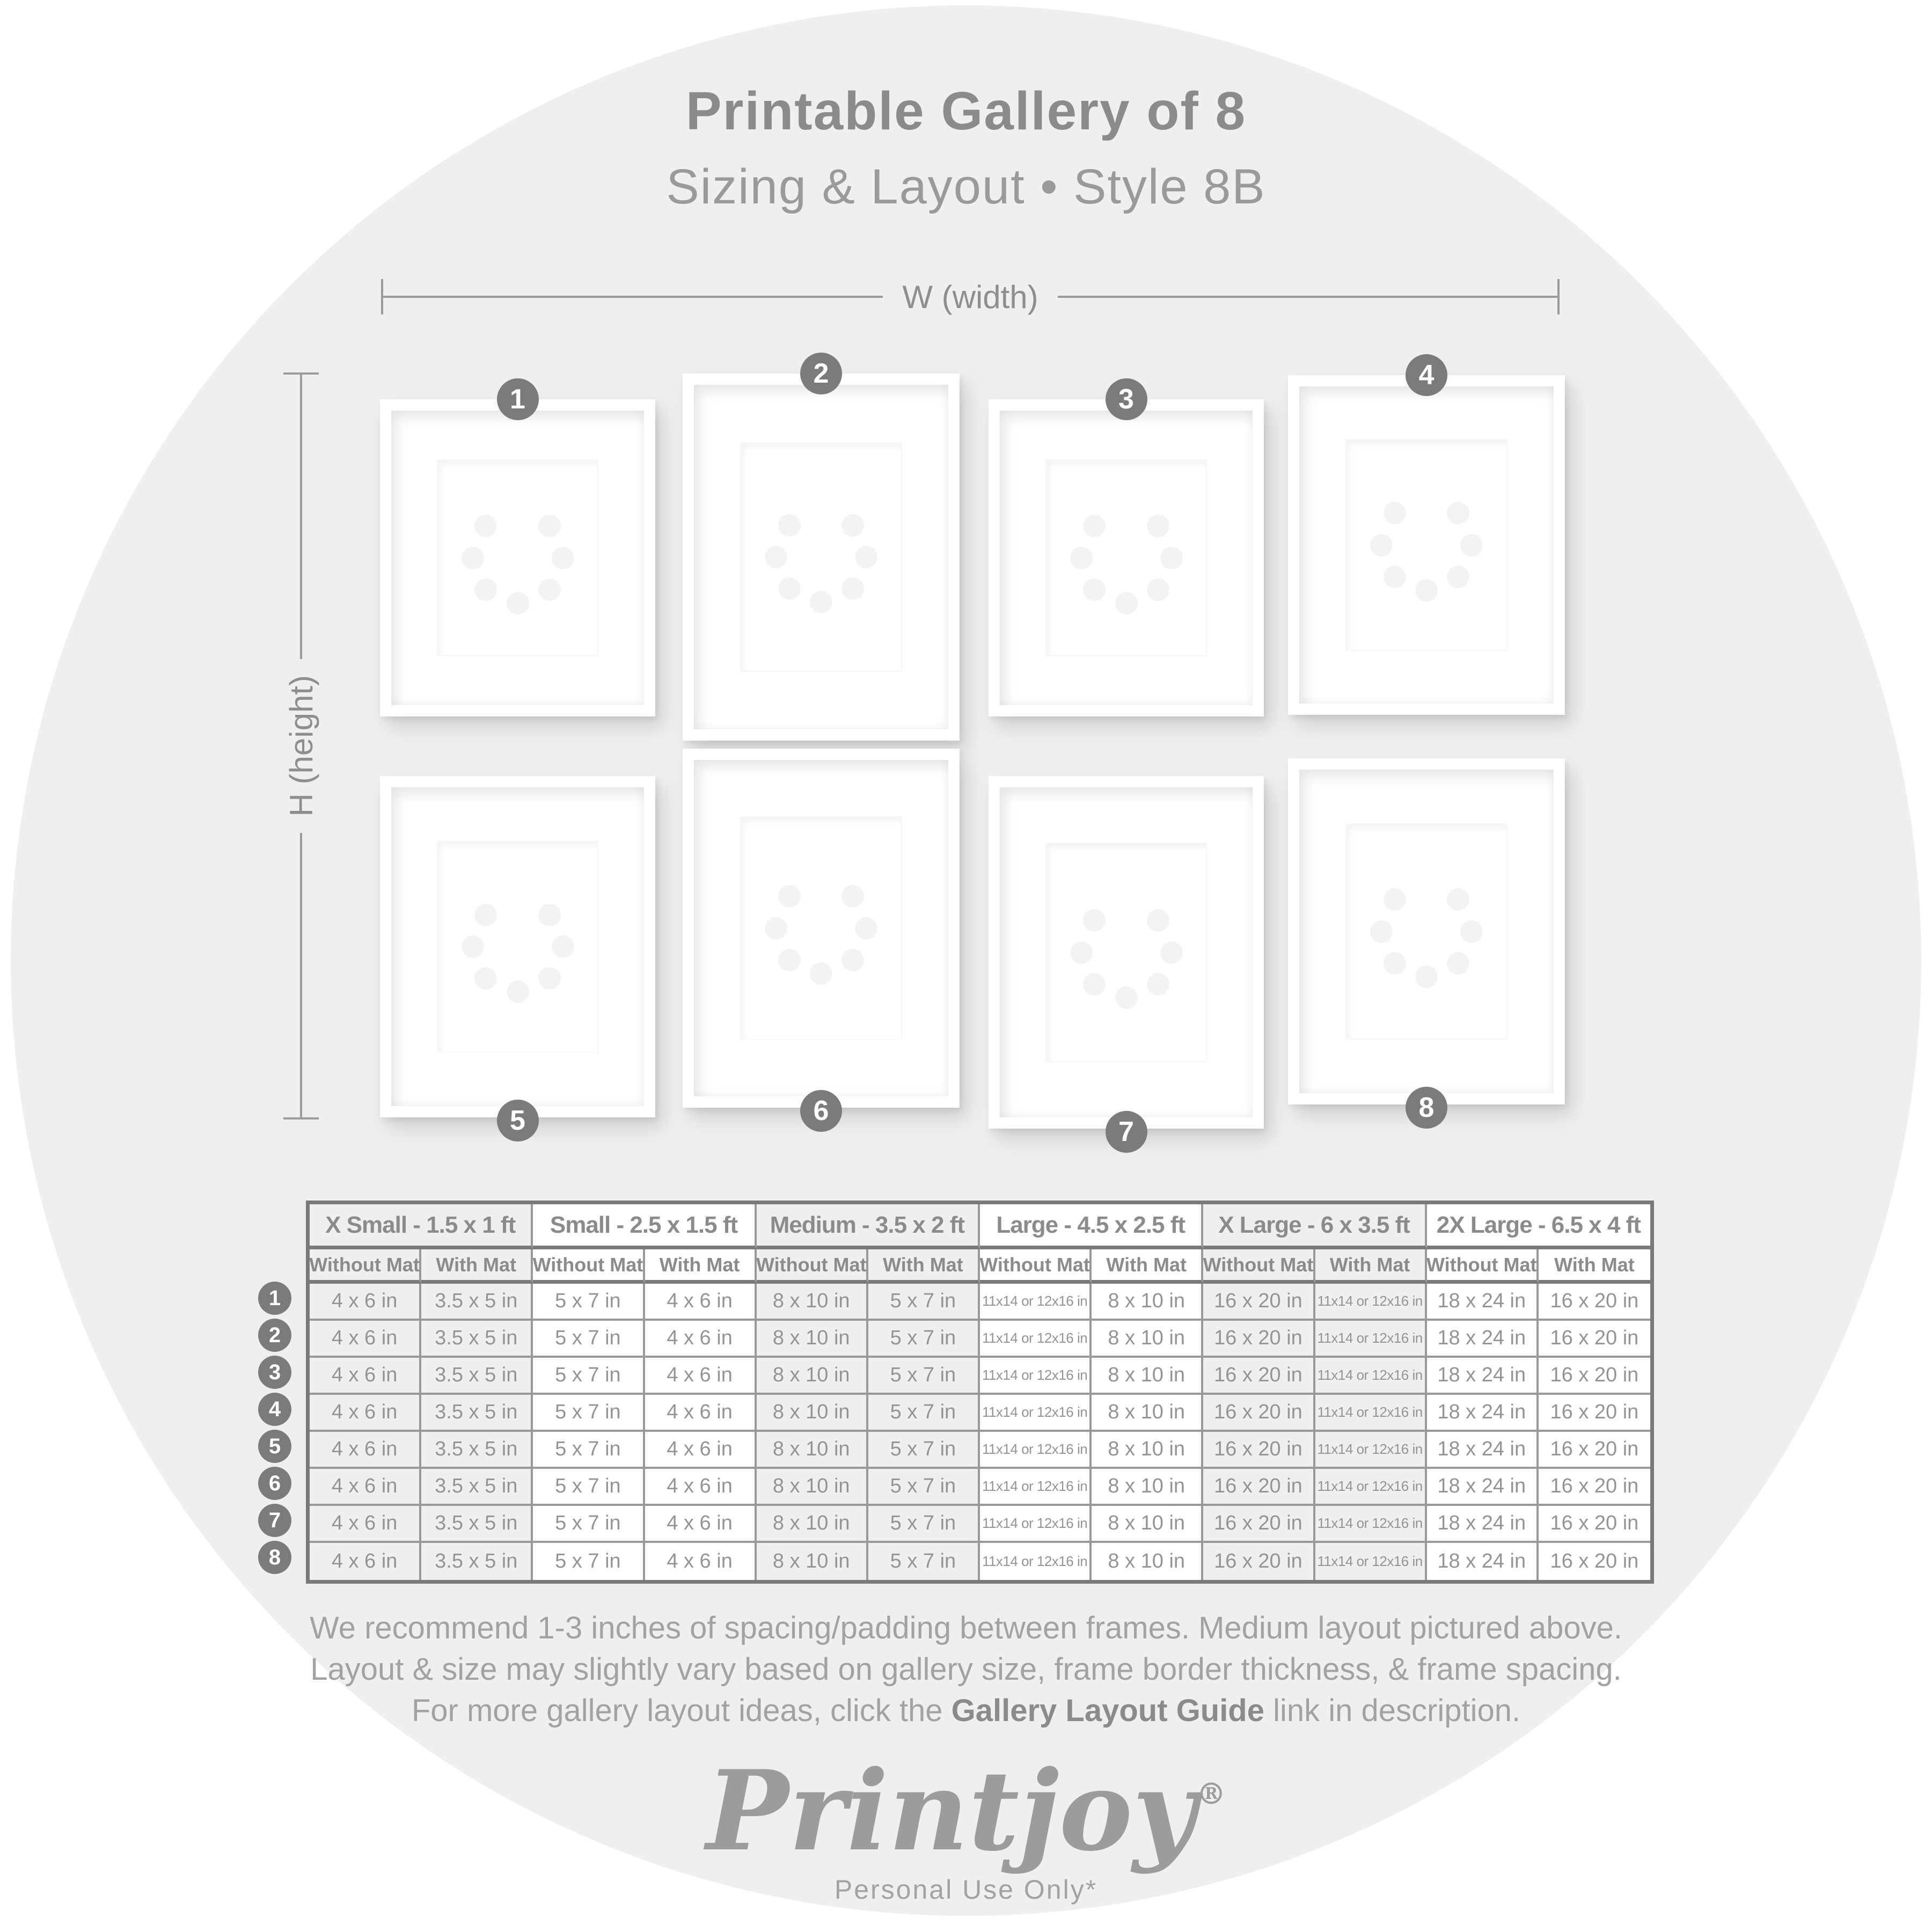 The image size is (1932, 1932). What do you see at coordinates (966, 1890) in the screenshot?
I see `personal-use-tagline: Personal Use Only*` at bounding box center [966, 1890].